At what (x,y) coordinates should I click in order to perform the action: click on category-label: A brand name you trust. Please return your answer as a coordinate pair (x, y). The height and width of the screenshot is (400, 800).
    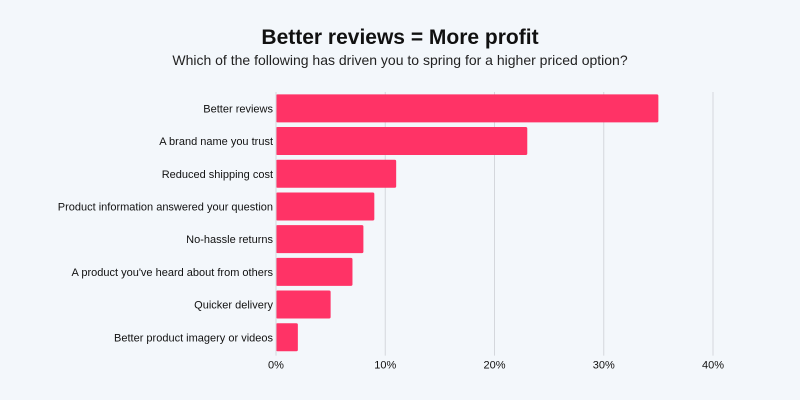
    Looking at the image, I should click on (216, 142).